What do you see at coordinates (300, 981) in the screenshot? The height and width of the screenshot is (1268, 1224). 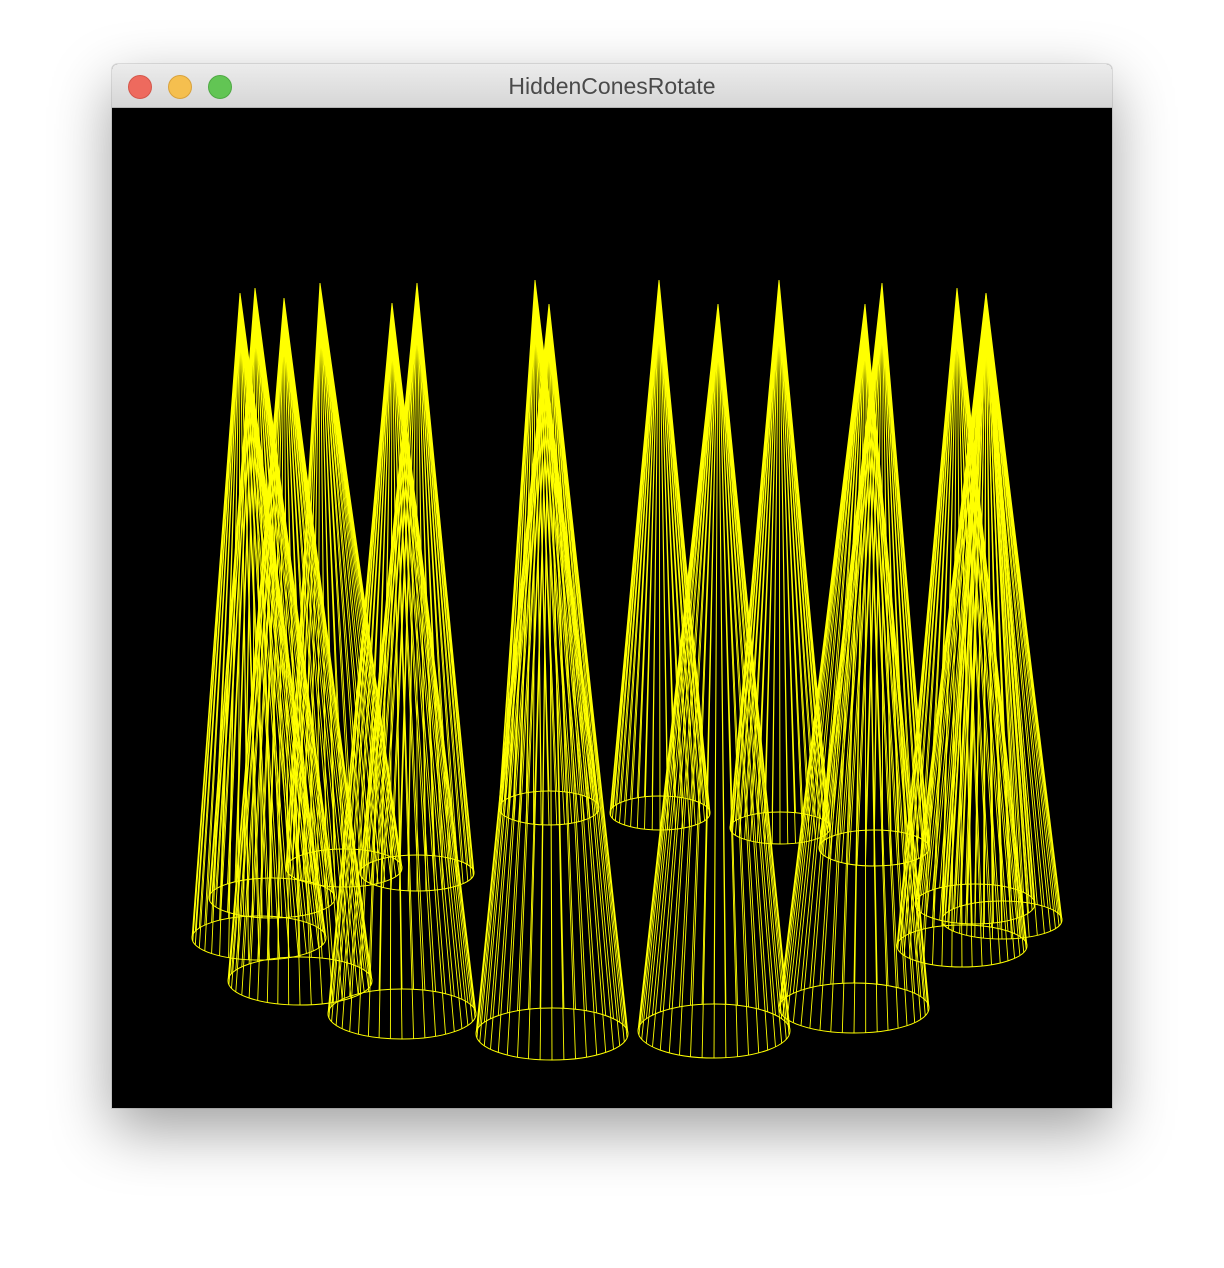 I see `cone-3-base` at bounding box center [300, 981].